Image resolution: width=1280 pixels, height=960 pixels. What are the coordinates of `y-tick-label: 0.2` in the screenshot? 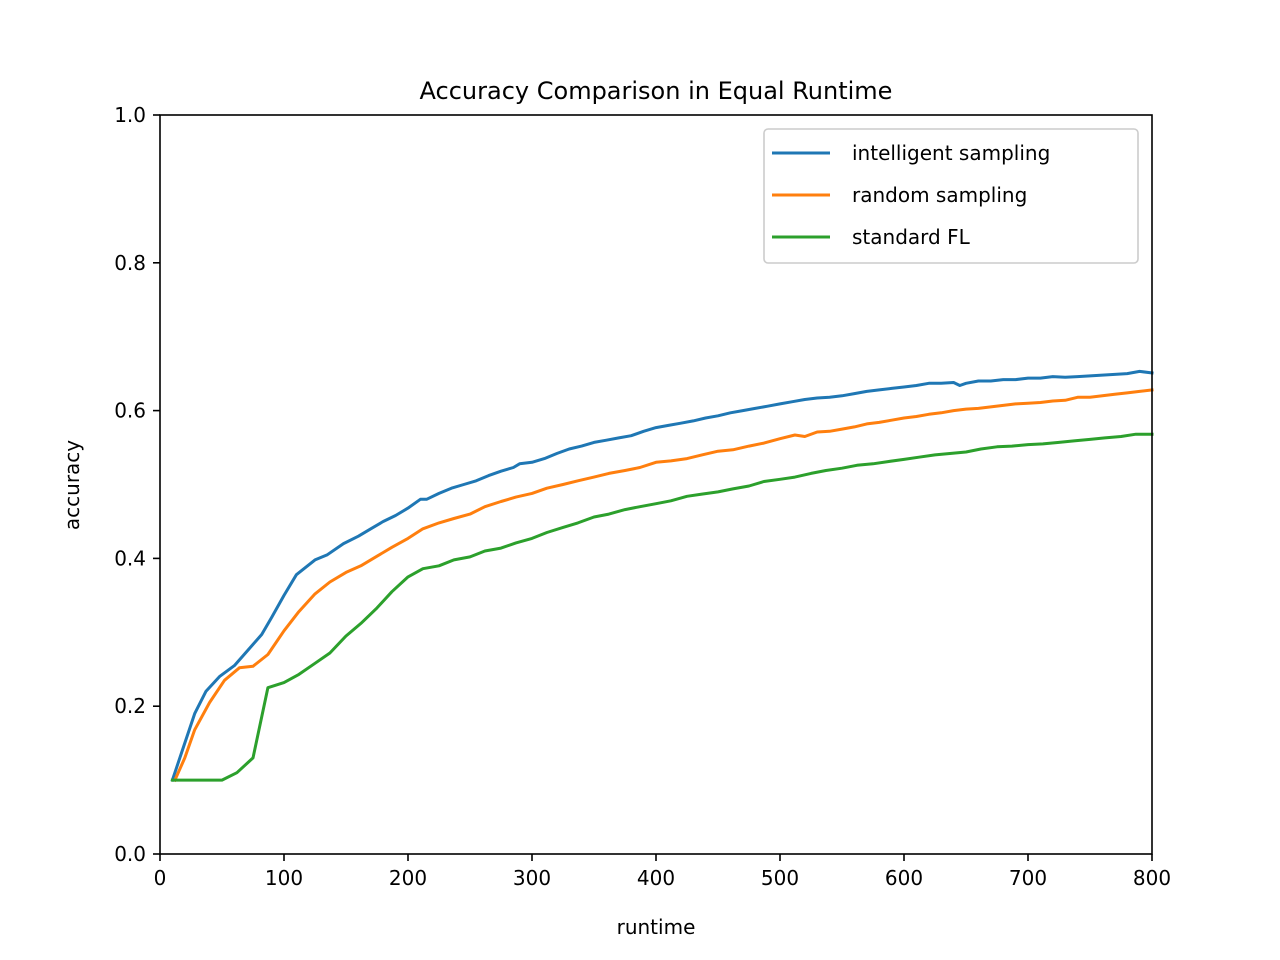 It's located at (130, 706).